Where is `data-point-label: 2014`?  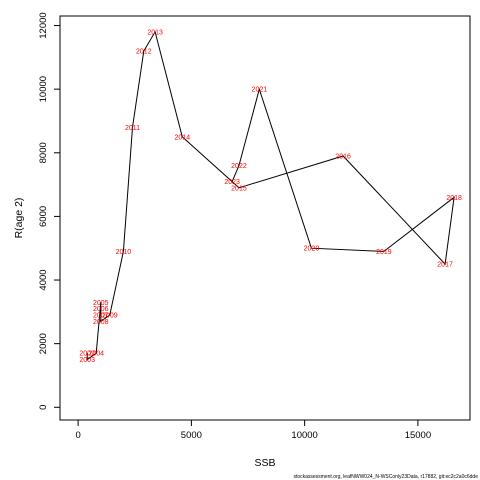
data-point-label: 2014 is located at coordinates (183, 137).